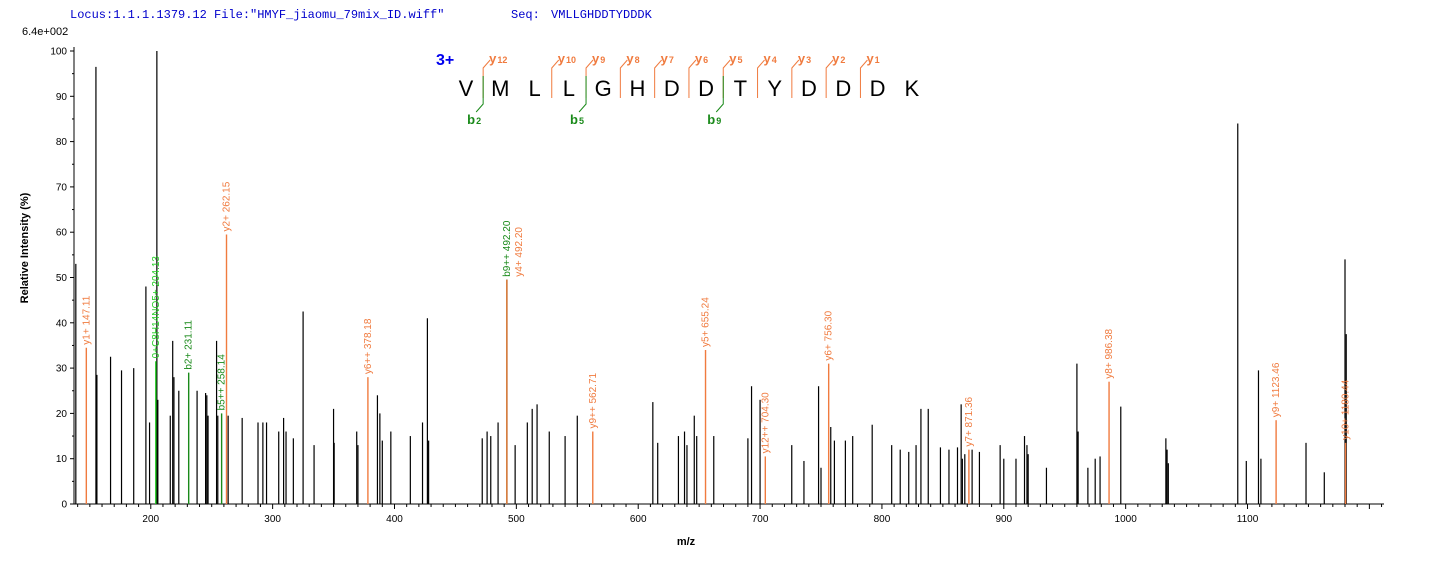  Describe the element at coordinates (638, 519) in the screenshot. I see `x-tick-label: 600` at that location.